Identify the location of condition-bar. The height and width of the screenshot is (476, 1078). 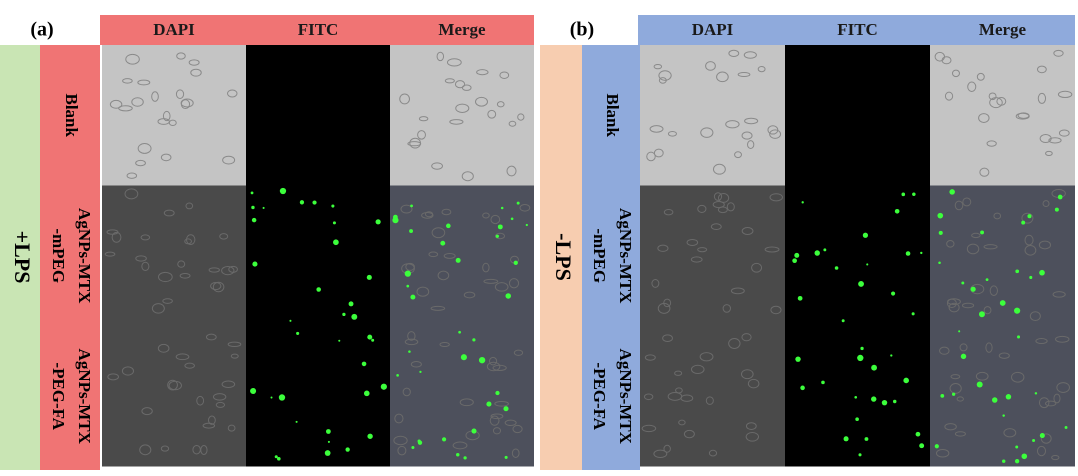
(561, 257).